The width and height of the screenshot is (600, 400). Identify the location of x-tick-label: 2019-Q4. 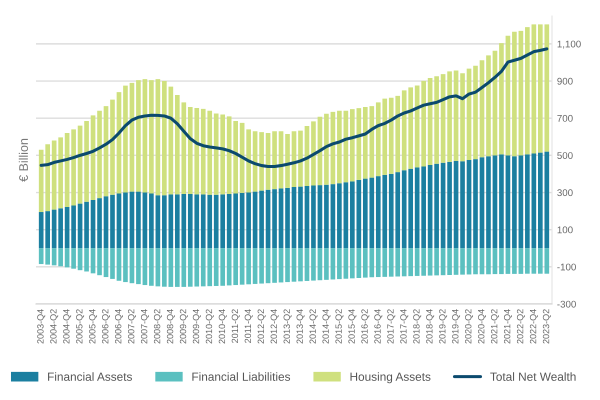
(456, 326).